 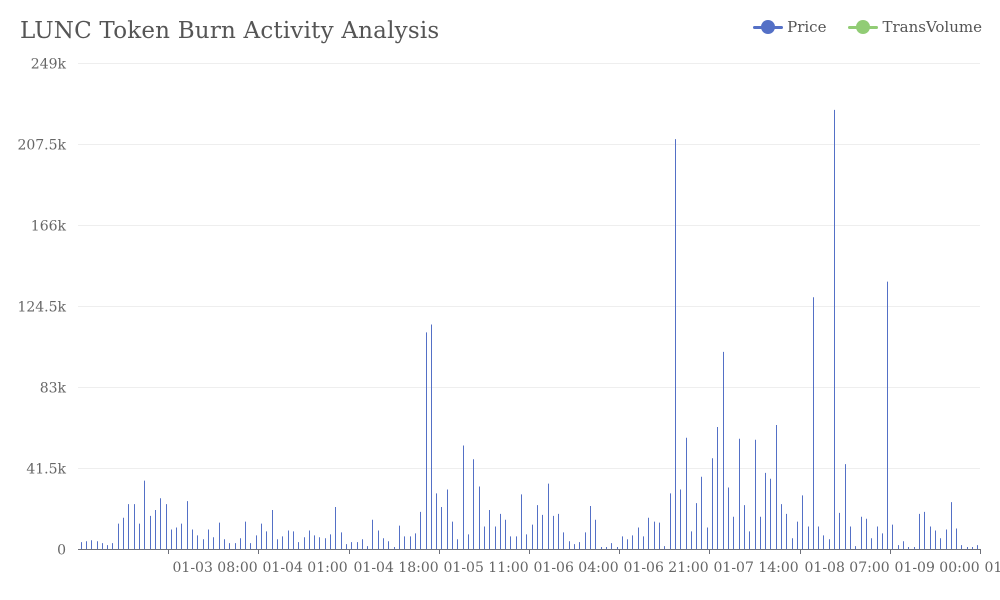 I want to click on y-axis-labels: 0 41.5k 83k 124.5k 166k 207.5k 249k, so click(x=41, y=308).